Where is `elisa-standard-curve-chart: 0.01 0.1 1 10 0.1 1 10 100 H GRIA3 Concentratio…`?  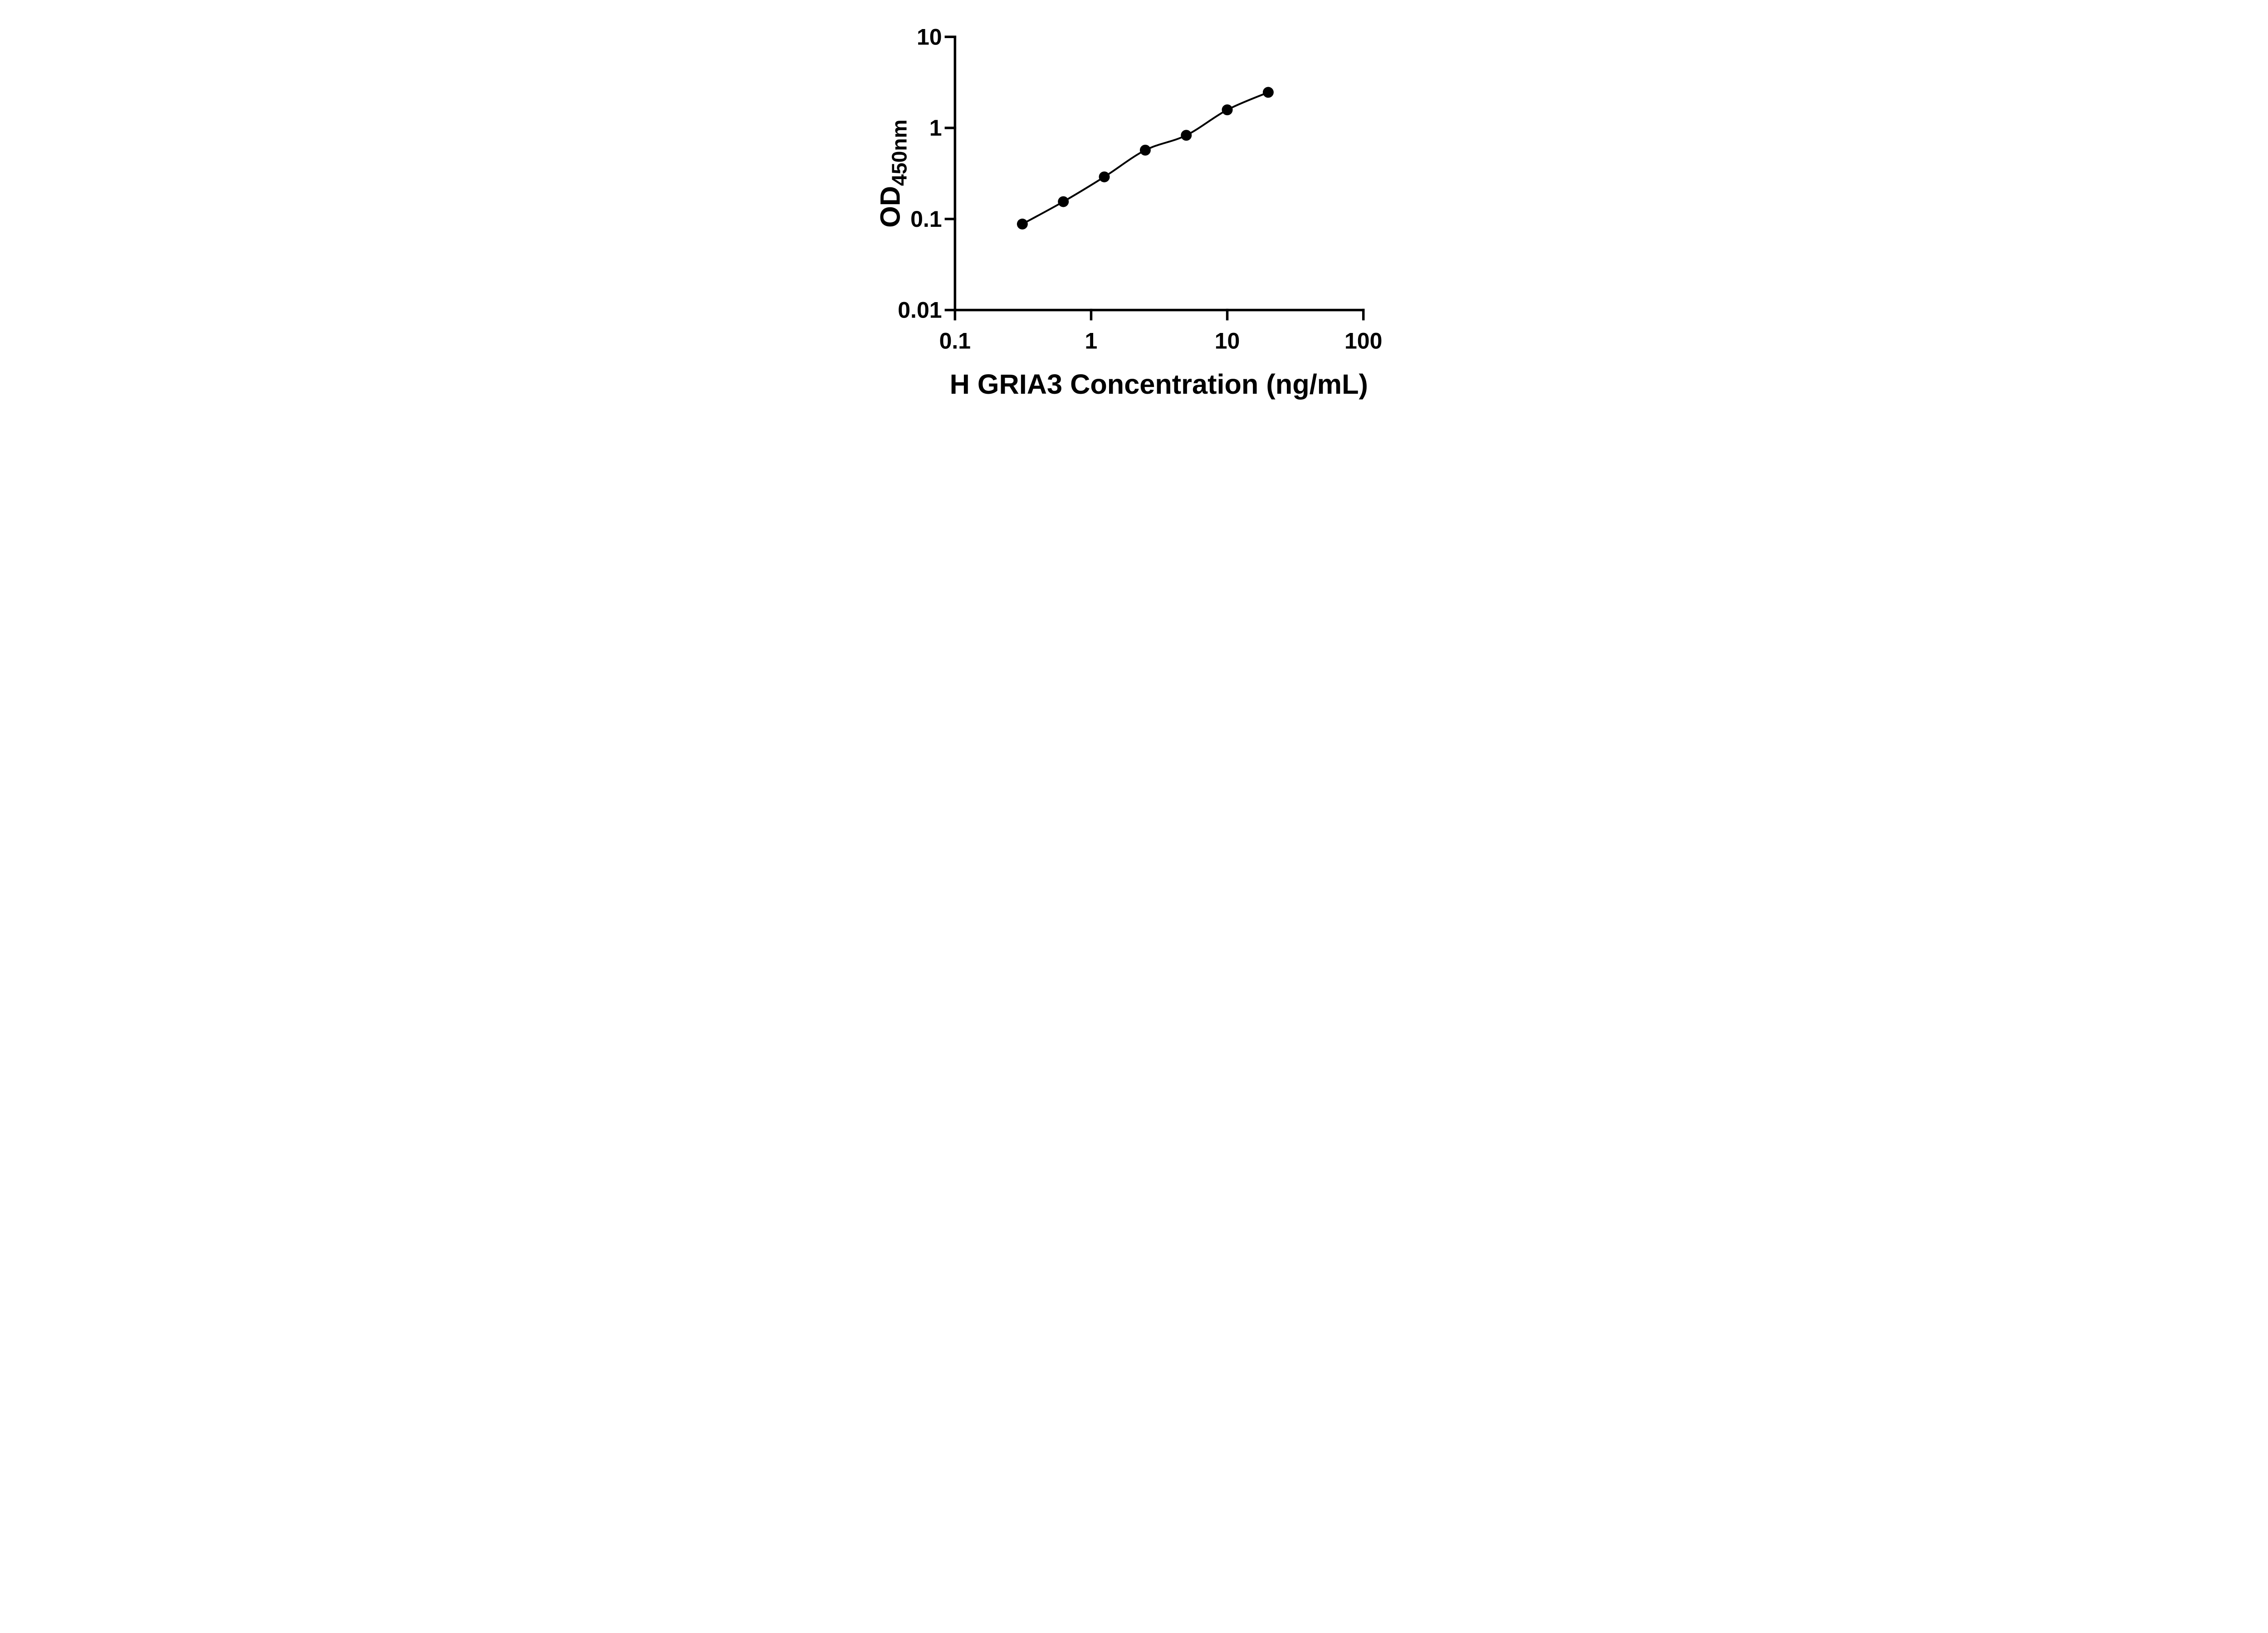
elisa-standard-curve-chart: 0.01 0.1 1 10 0.1 1 10 100 H GRIA3 Concentratio… is located at coordinates (1134, 204).